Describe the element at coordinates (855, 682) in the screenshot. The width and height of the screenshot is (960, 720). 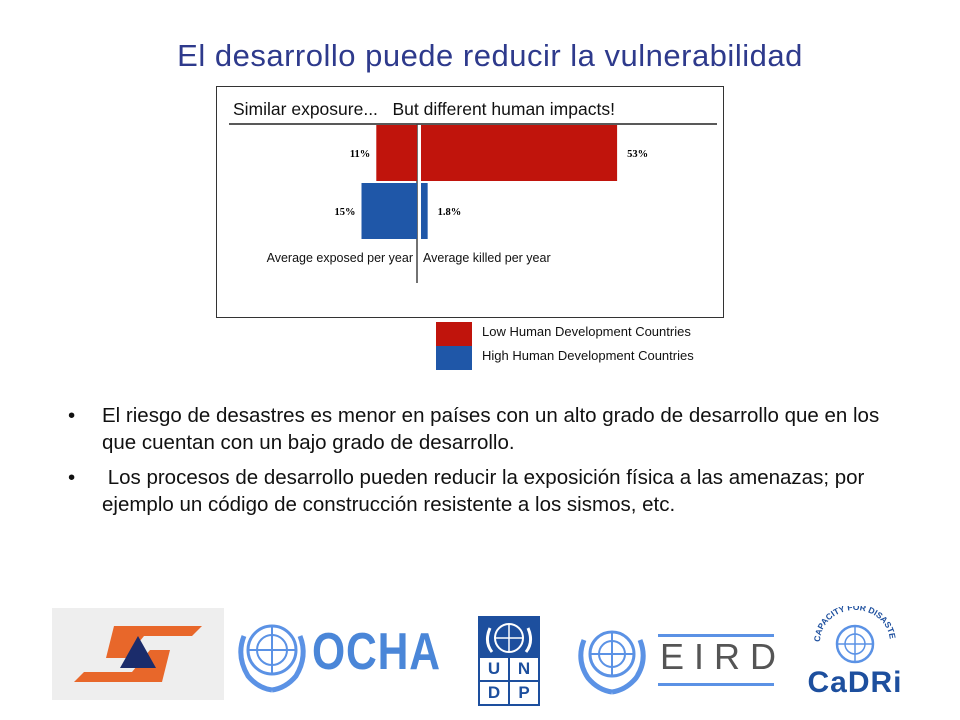
I see `cadri-wordmark: CaDRi` at that location.